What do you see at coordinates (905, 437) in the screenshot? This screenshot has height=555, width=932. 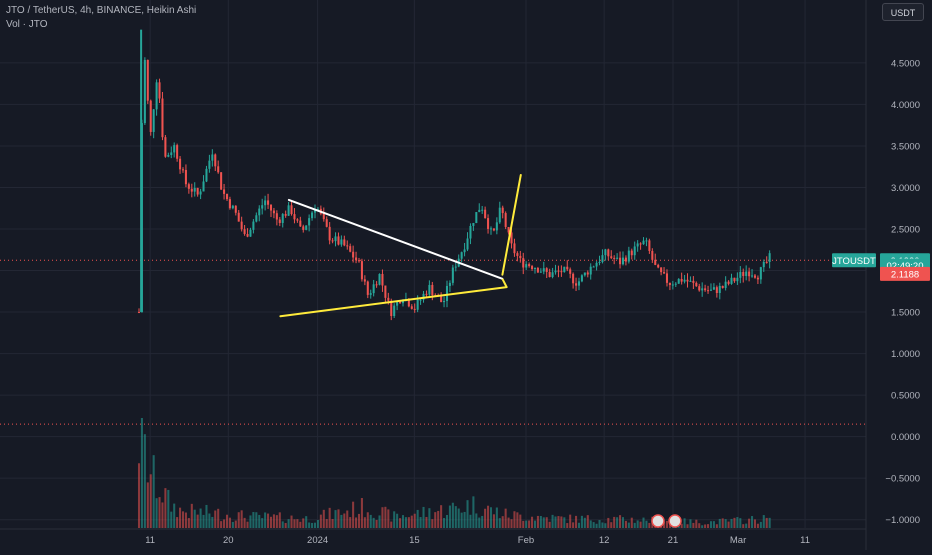 I see `y-tick-label: 0.0000` at bounding box center [905, 437].